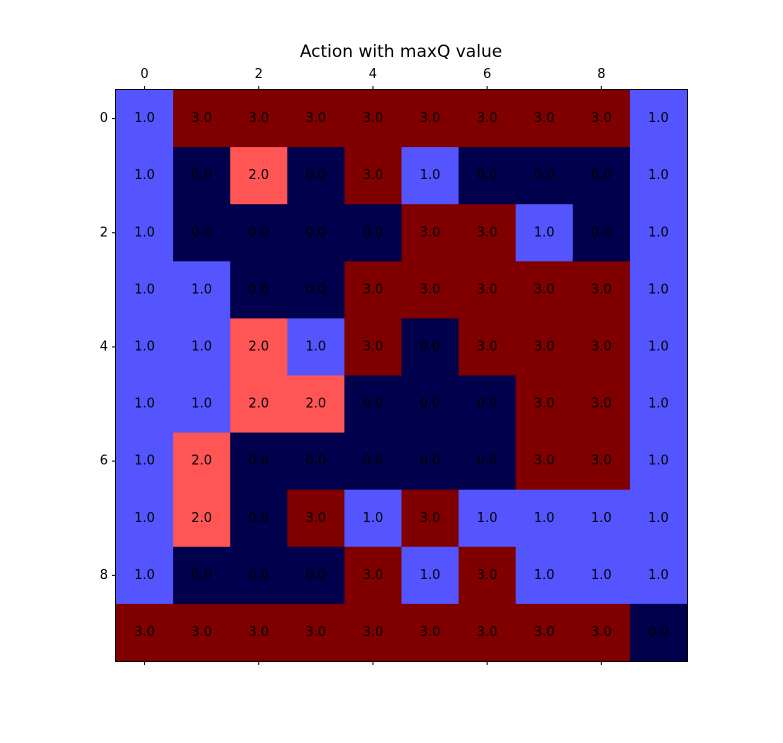 This screenshot has height=743, width=783. Describe the element at coordinates (601, 74) in the screenshot. I see `x-tick-label: 8` at that location.